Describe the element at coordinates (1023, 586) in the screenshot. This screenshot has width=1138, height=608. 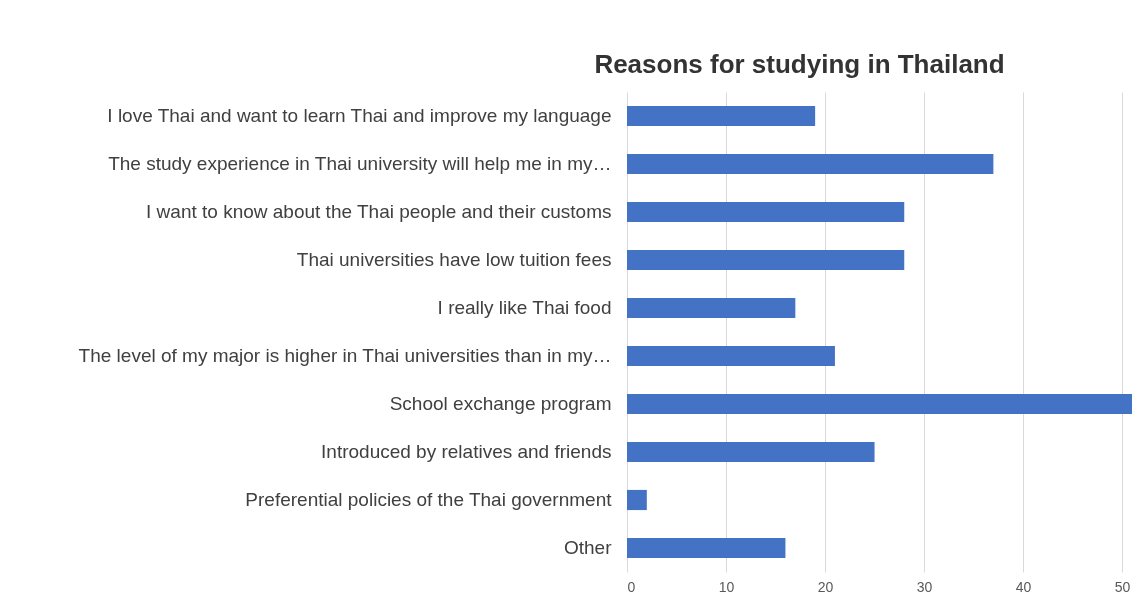
I see `x-tick-label: 40` at that location.